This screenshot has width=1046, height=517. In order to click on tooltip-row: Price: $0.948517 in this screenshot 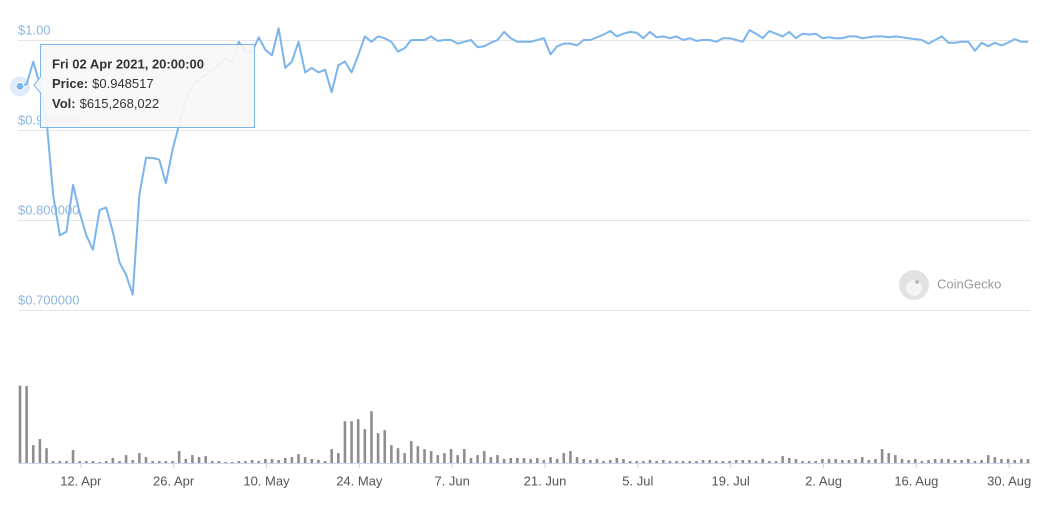, I will do `click(103, 83)`.